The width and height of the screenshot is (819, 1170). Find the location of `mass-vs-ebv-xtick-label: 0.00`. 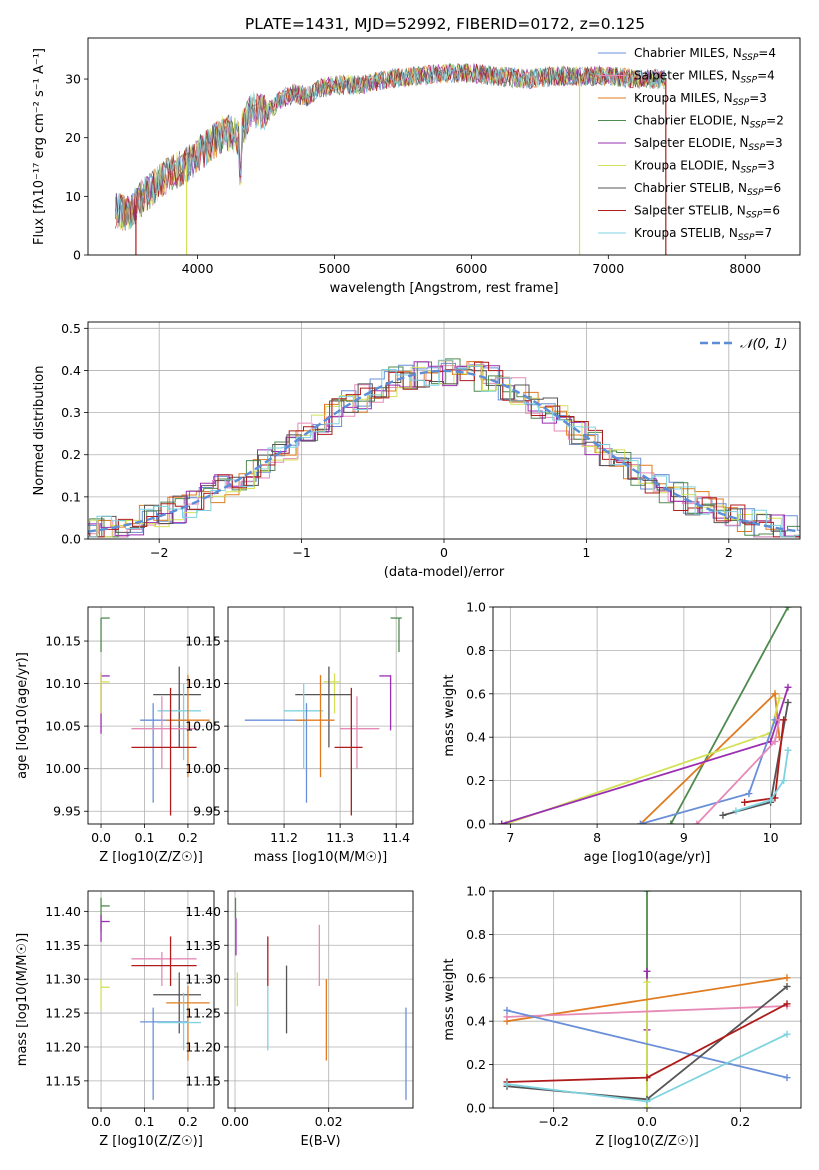

mass-vs-ebv-xtick-label: 0.00 is located at coordinates (235, 1121).